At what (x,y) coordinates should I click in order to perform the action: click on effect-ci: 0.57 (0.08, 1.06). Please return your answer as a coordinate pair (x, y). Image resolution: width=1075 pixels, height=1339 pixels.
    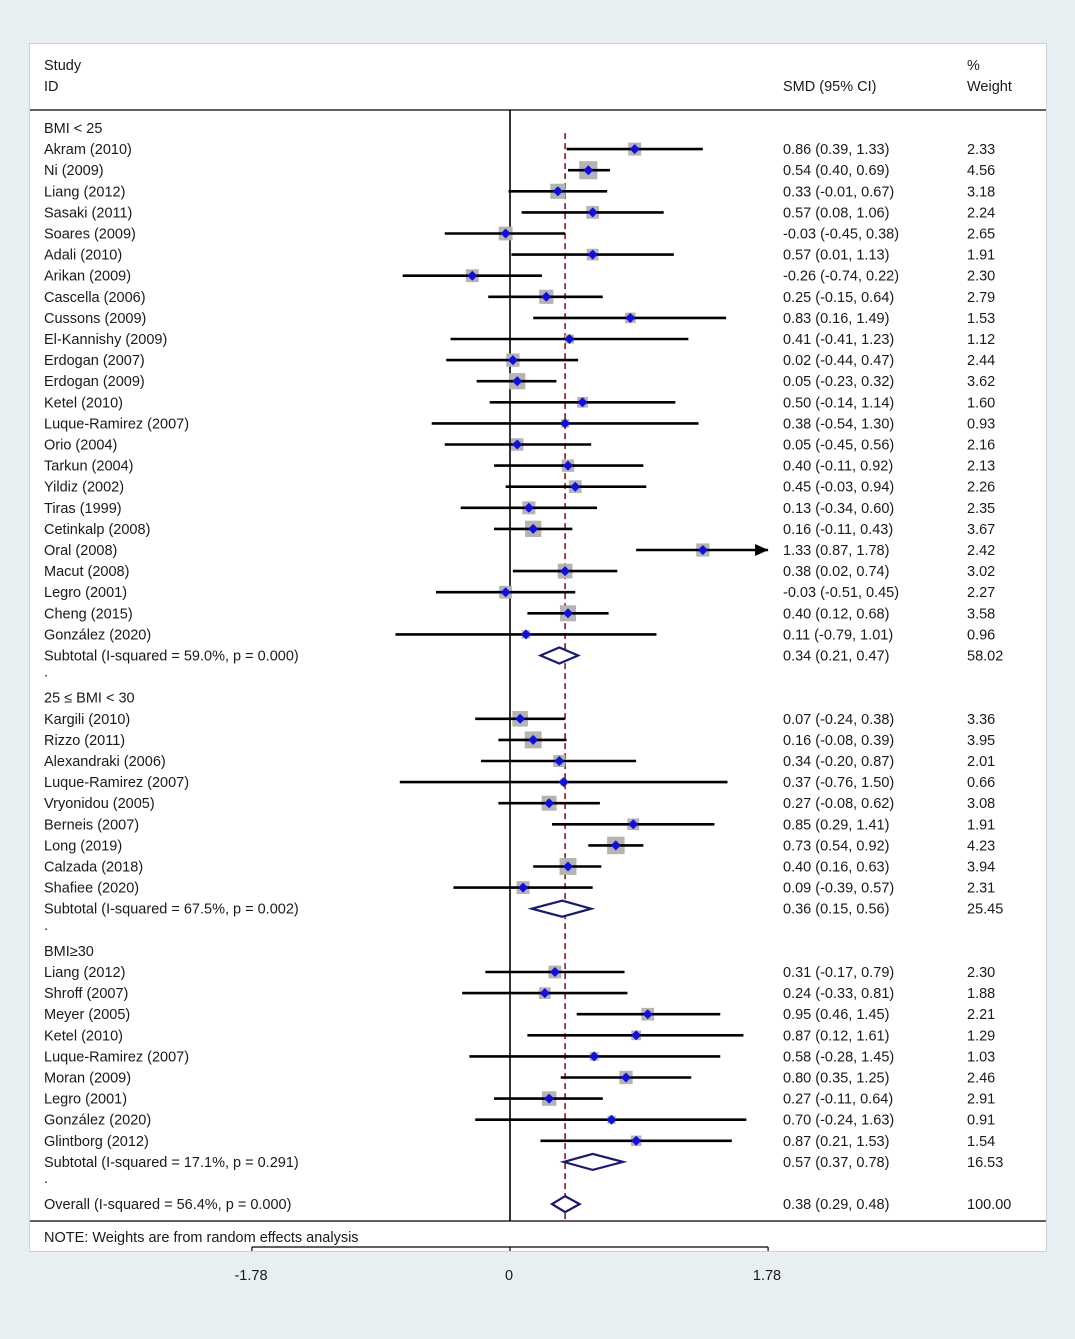
    Looking at the image, I should click on (836, 213).